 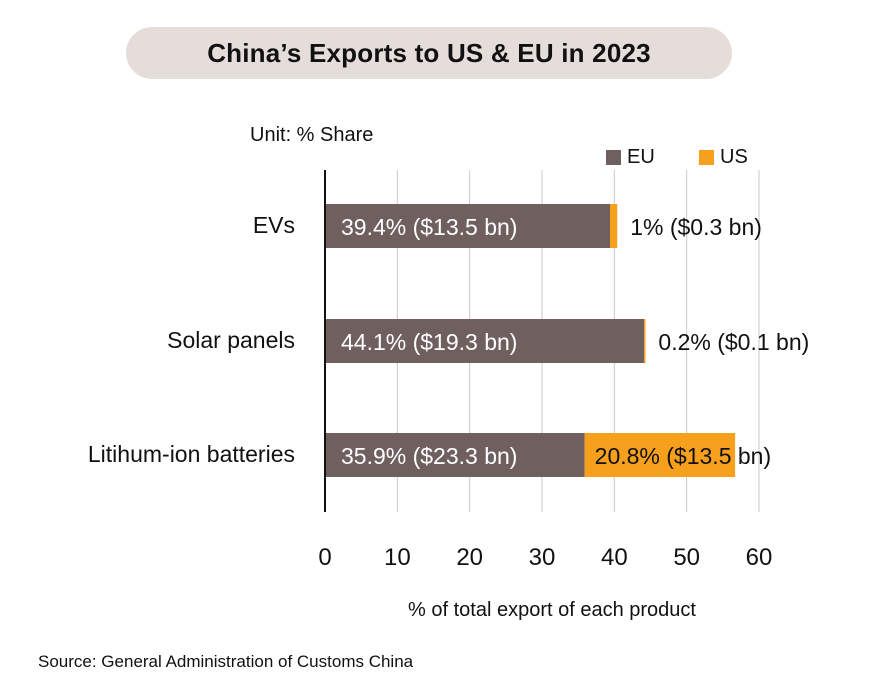 I want to click on legend-swatch-eu, so click(x=613, y=157).